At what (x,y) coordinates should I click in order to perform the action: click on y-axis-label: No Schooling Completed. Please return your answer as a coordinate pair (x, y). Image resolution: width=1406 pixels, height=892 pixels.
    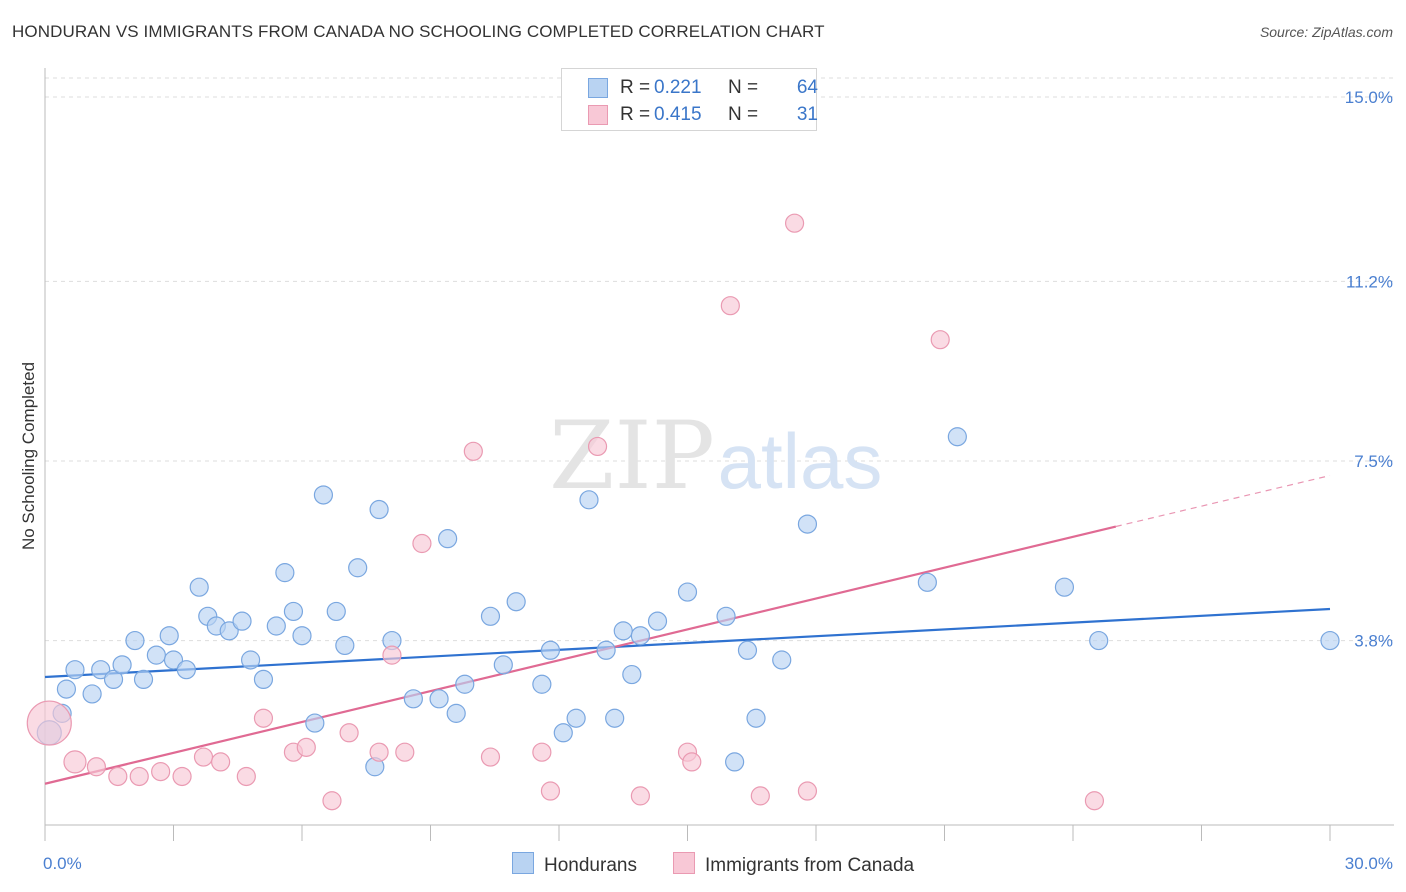
    Looking at the image, I should click on (28, 456).